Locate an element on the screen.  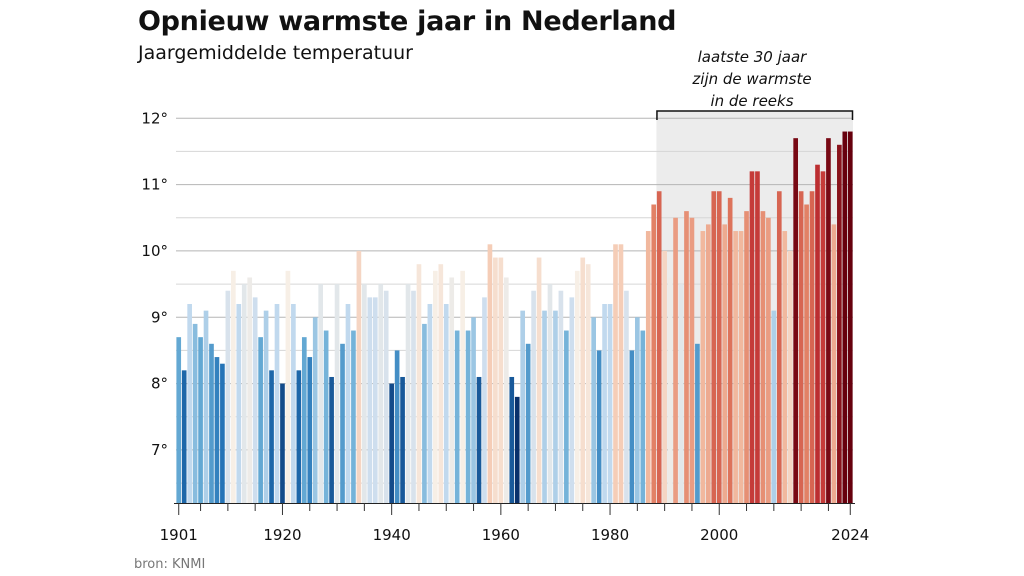
annotation-line-1: laatste 30 jaar is located at coordinates (752, 57).